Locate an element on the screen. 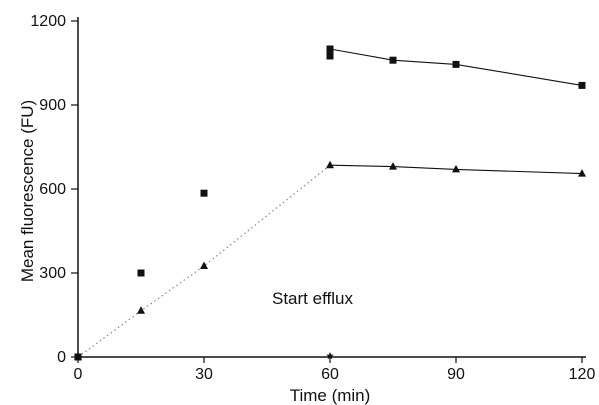 Image resolution: width=599 pixels, height=405 pixels. start-efflux-annotation: Start efflux is located at coordinates (312, 298).